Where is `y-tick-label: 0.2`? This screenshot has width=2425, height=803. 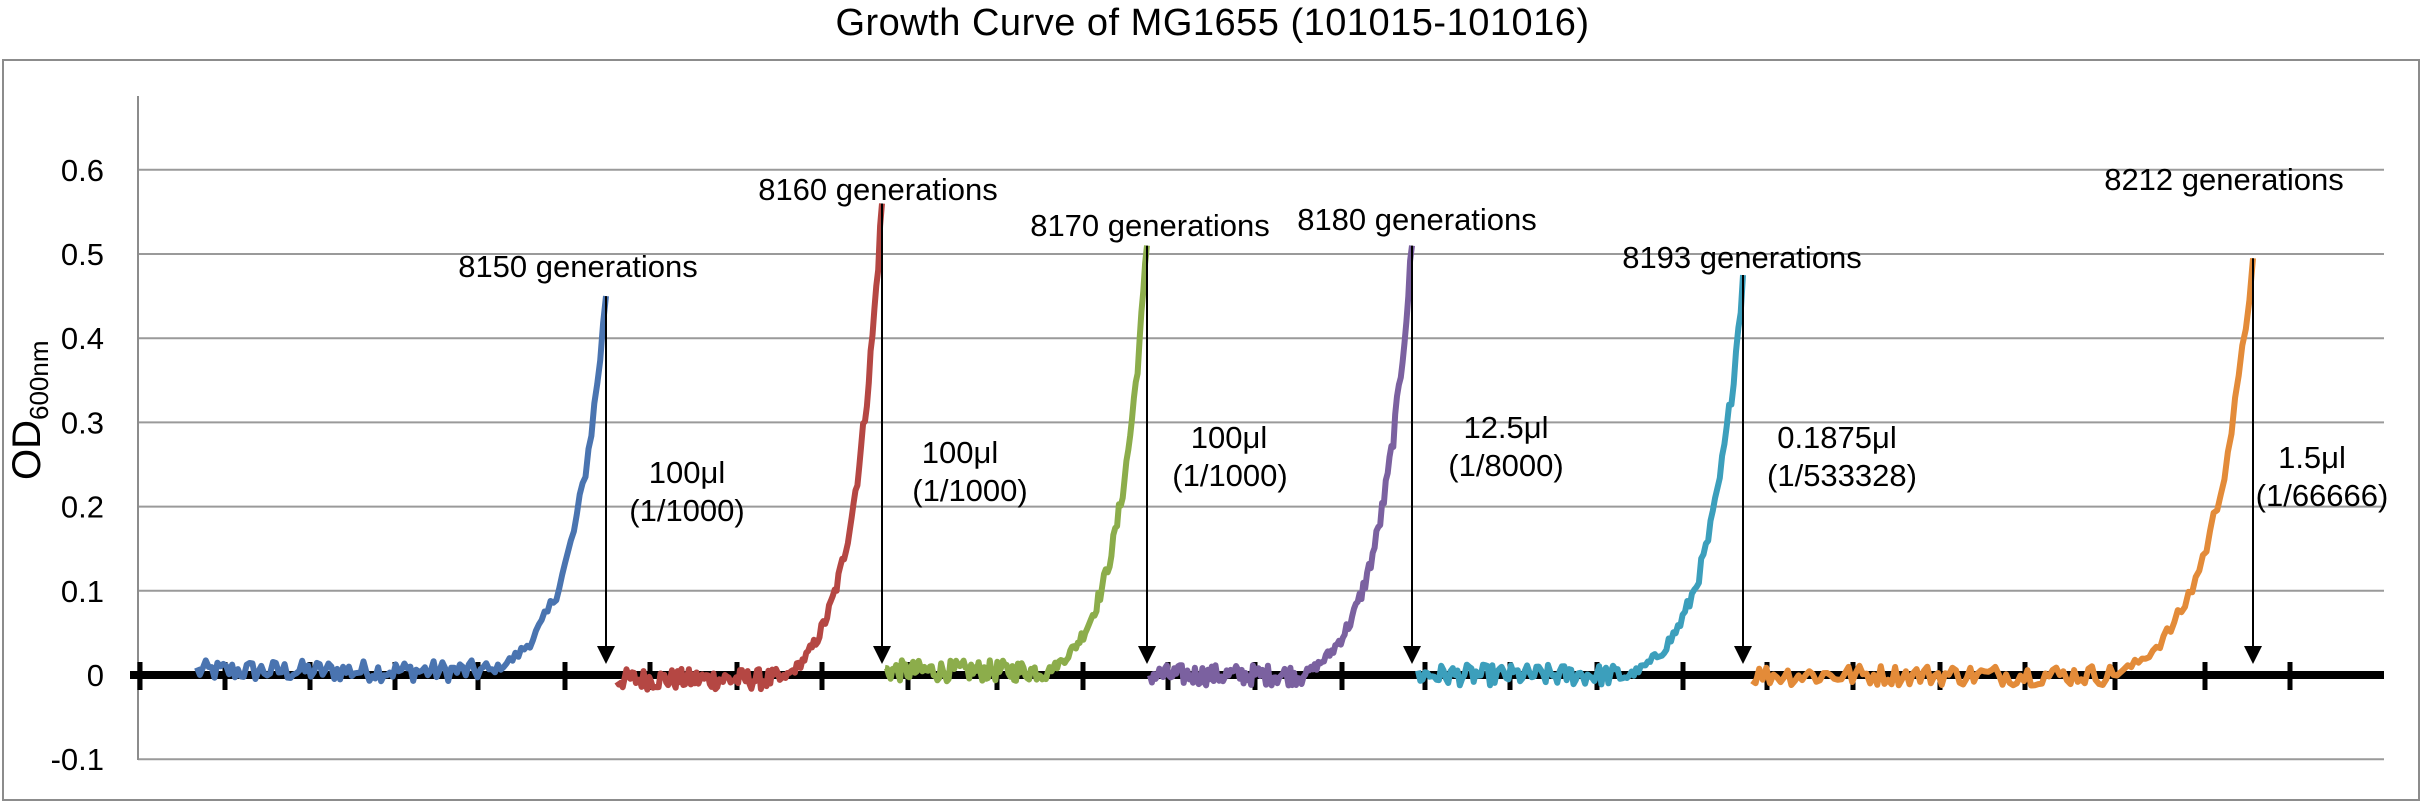
y-tick-label: 0.2 is located at coordinates (82, 507).